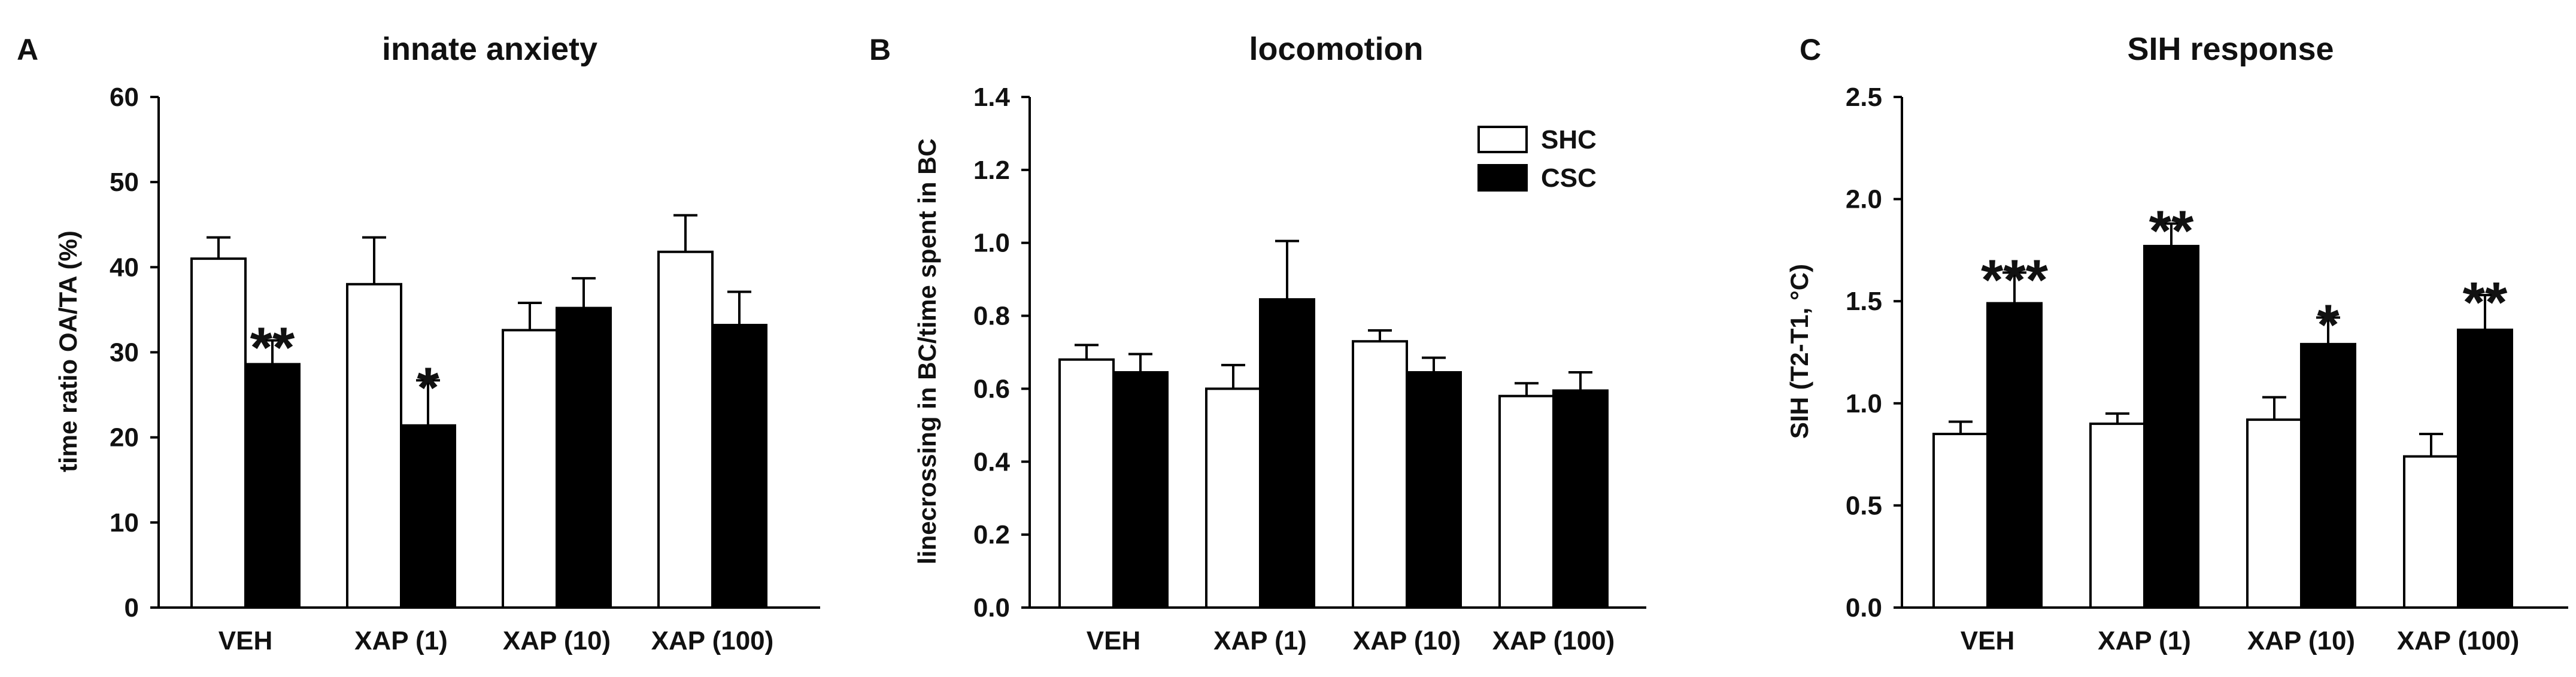  Describe the element at coordinates (124, 267) in the screenshot. I see `y-tick-label: 40` at that location.